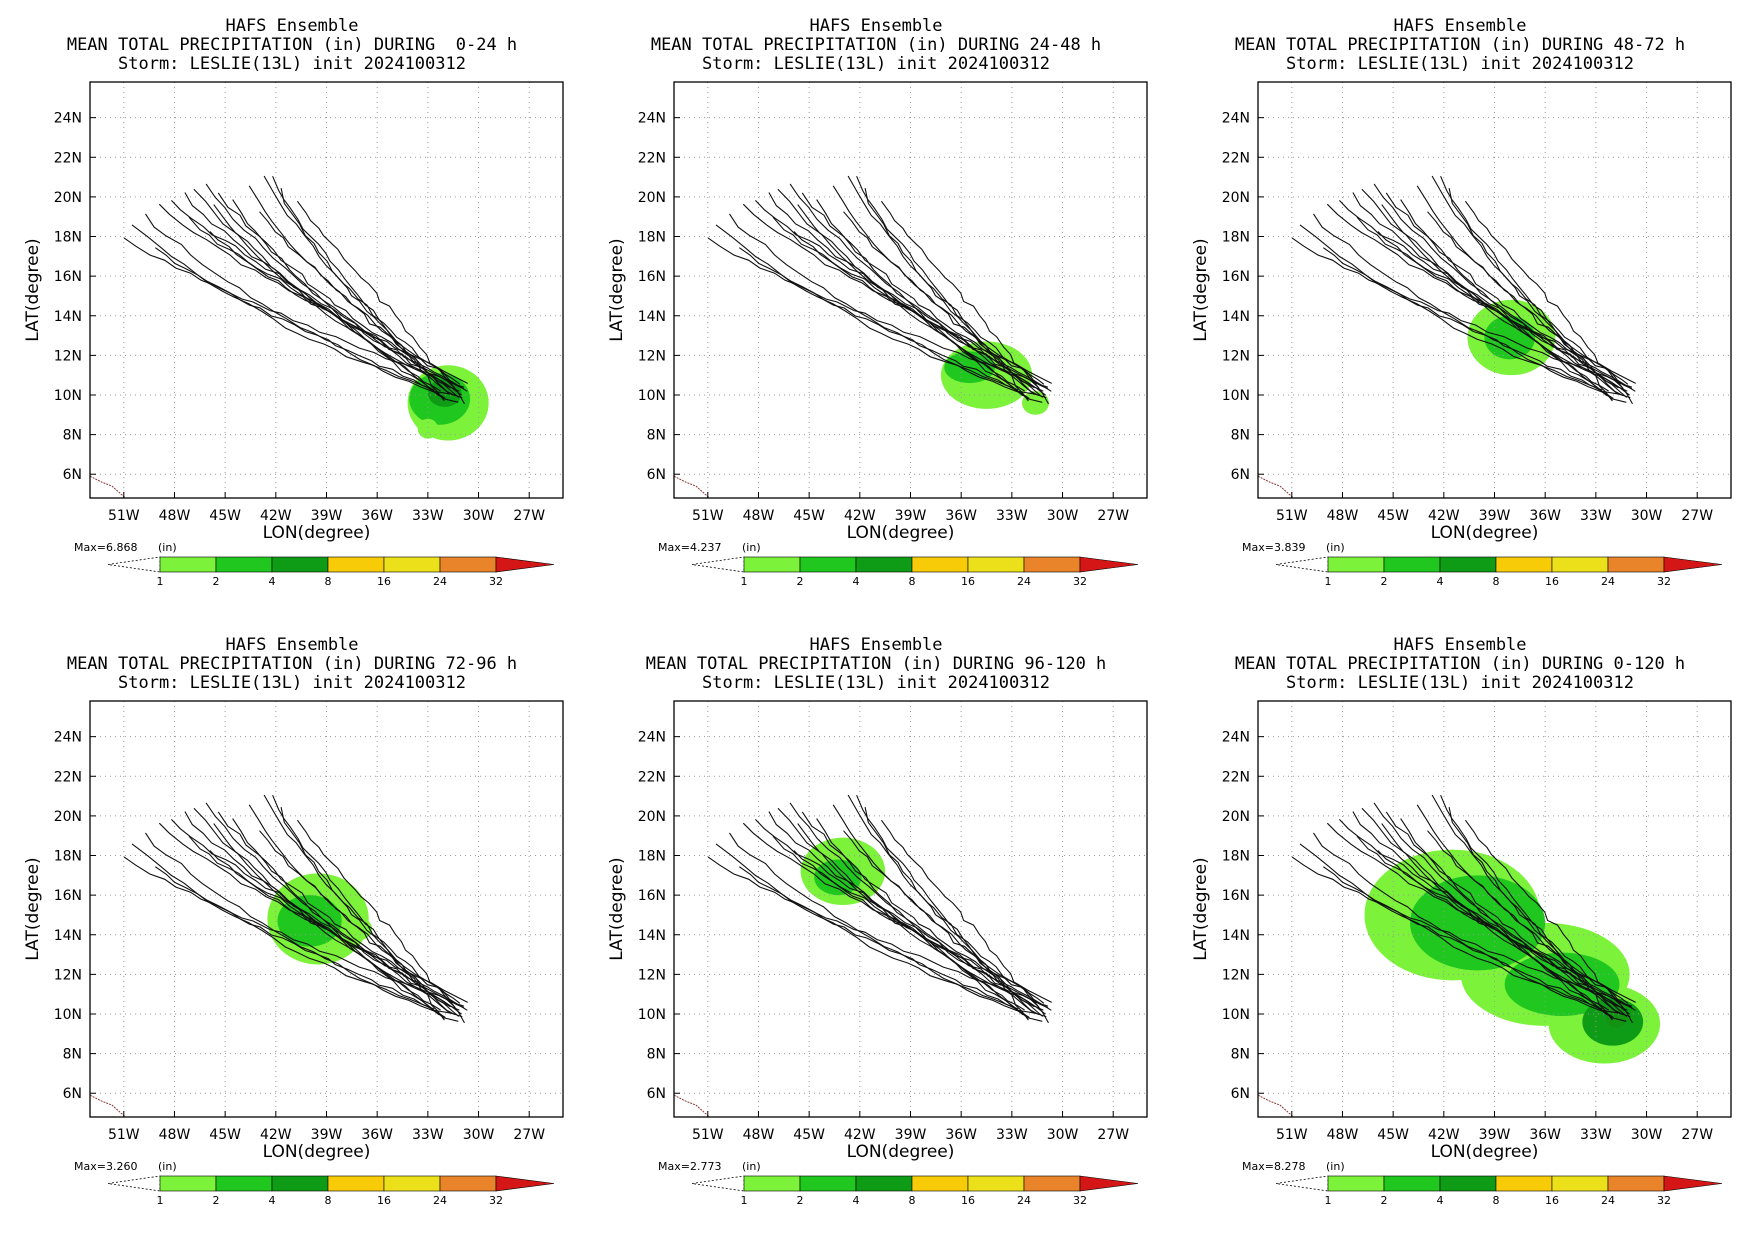 Image resolution: width=1752 pixels, height=1238 pixels. I want to click on colorbar-level-label: 16, so click(1552, 1200).